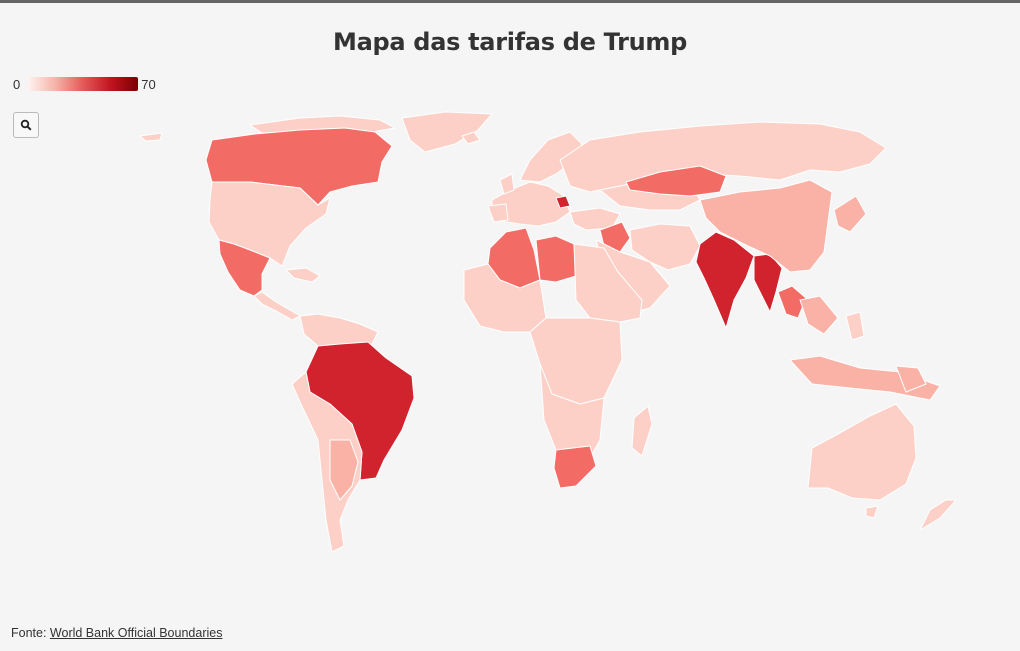 This screenshot has width=1020, height=651. What do you see at coordinates (277, 306) in the screenshot?
I see `central-america` at bounding box center [277, 306].